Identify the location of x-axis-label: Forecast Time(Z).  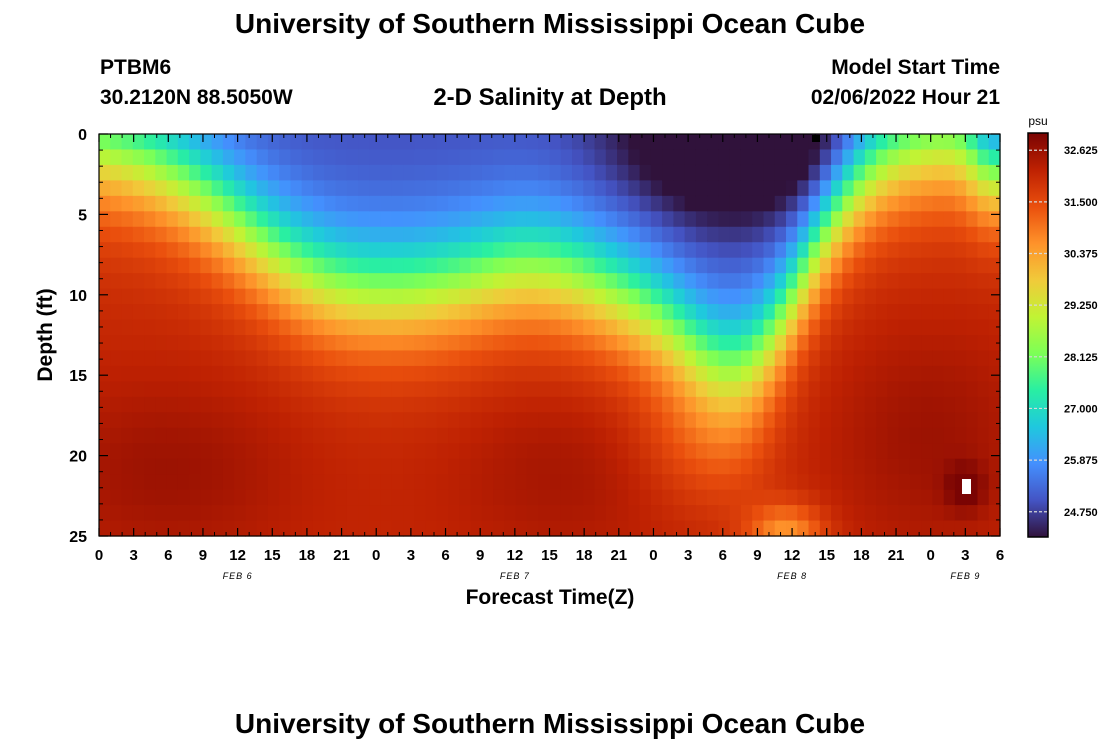
(550, 597).